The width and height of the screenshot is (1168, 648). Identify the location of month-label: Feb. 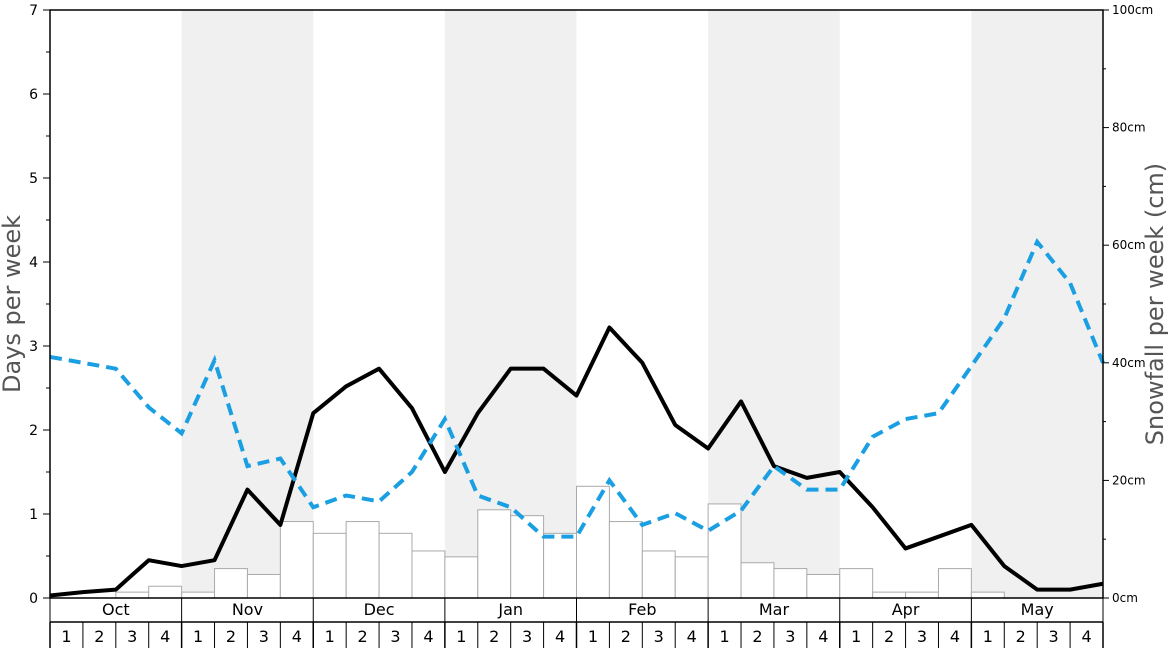
(642, 609).